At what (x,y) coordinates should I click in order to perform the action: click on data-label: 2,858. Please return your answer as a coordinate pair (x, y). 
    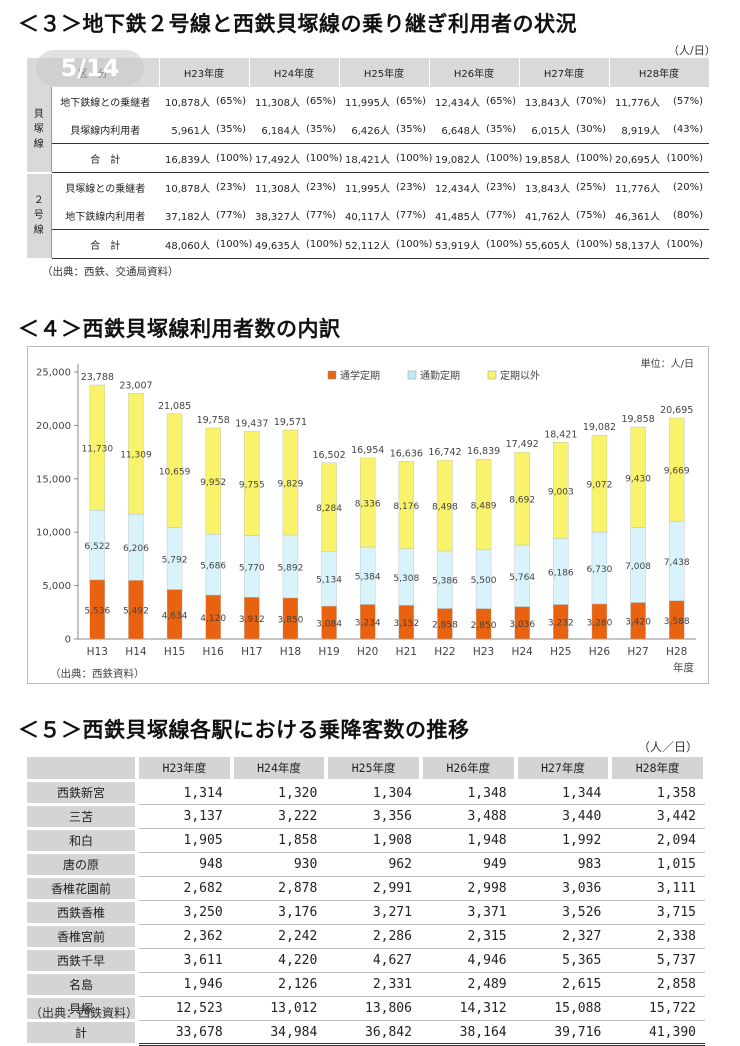
    Looking at the image, I should click on (445, 626).